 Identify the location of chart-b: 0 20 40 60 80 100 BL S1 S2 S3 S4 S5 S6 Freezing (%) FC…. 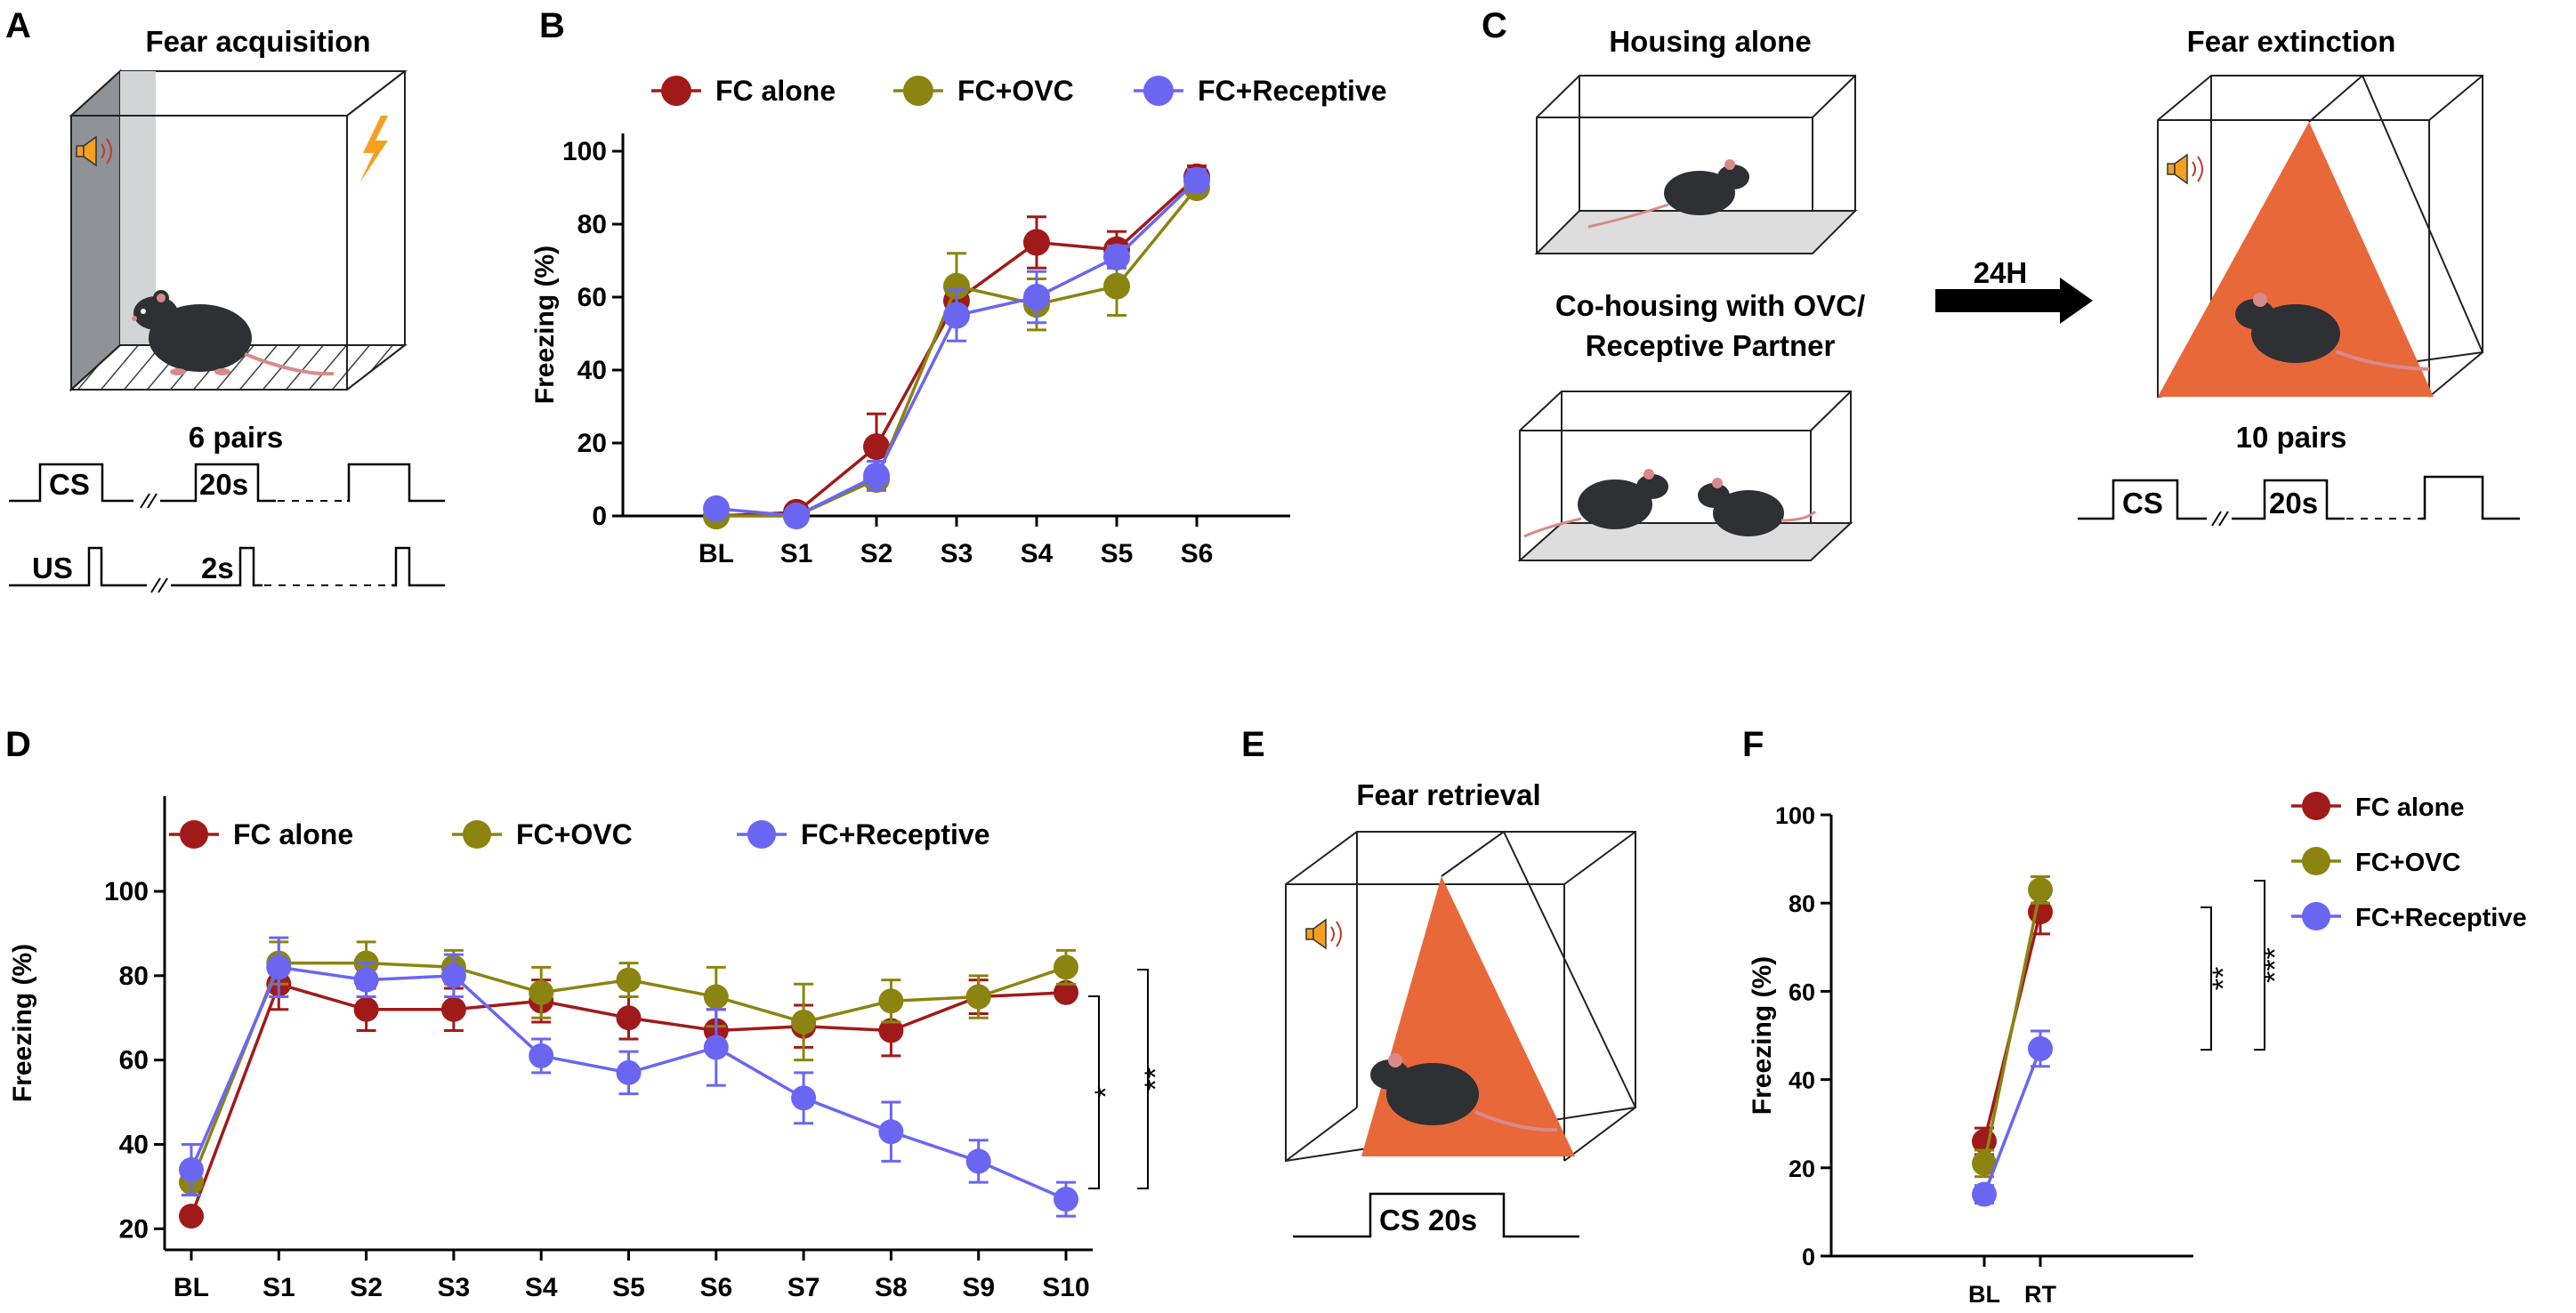
(958, 322).